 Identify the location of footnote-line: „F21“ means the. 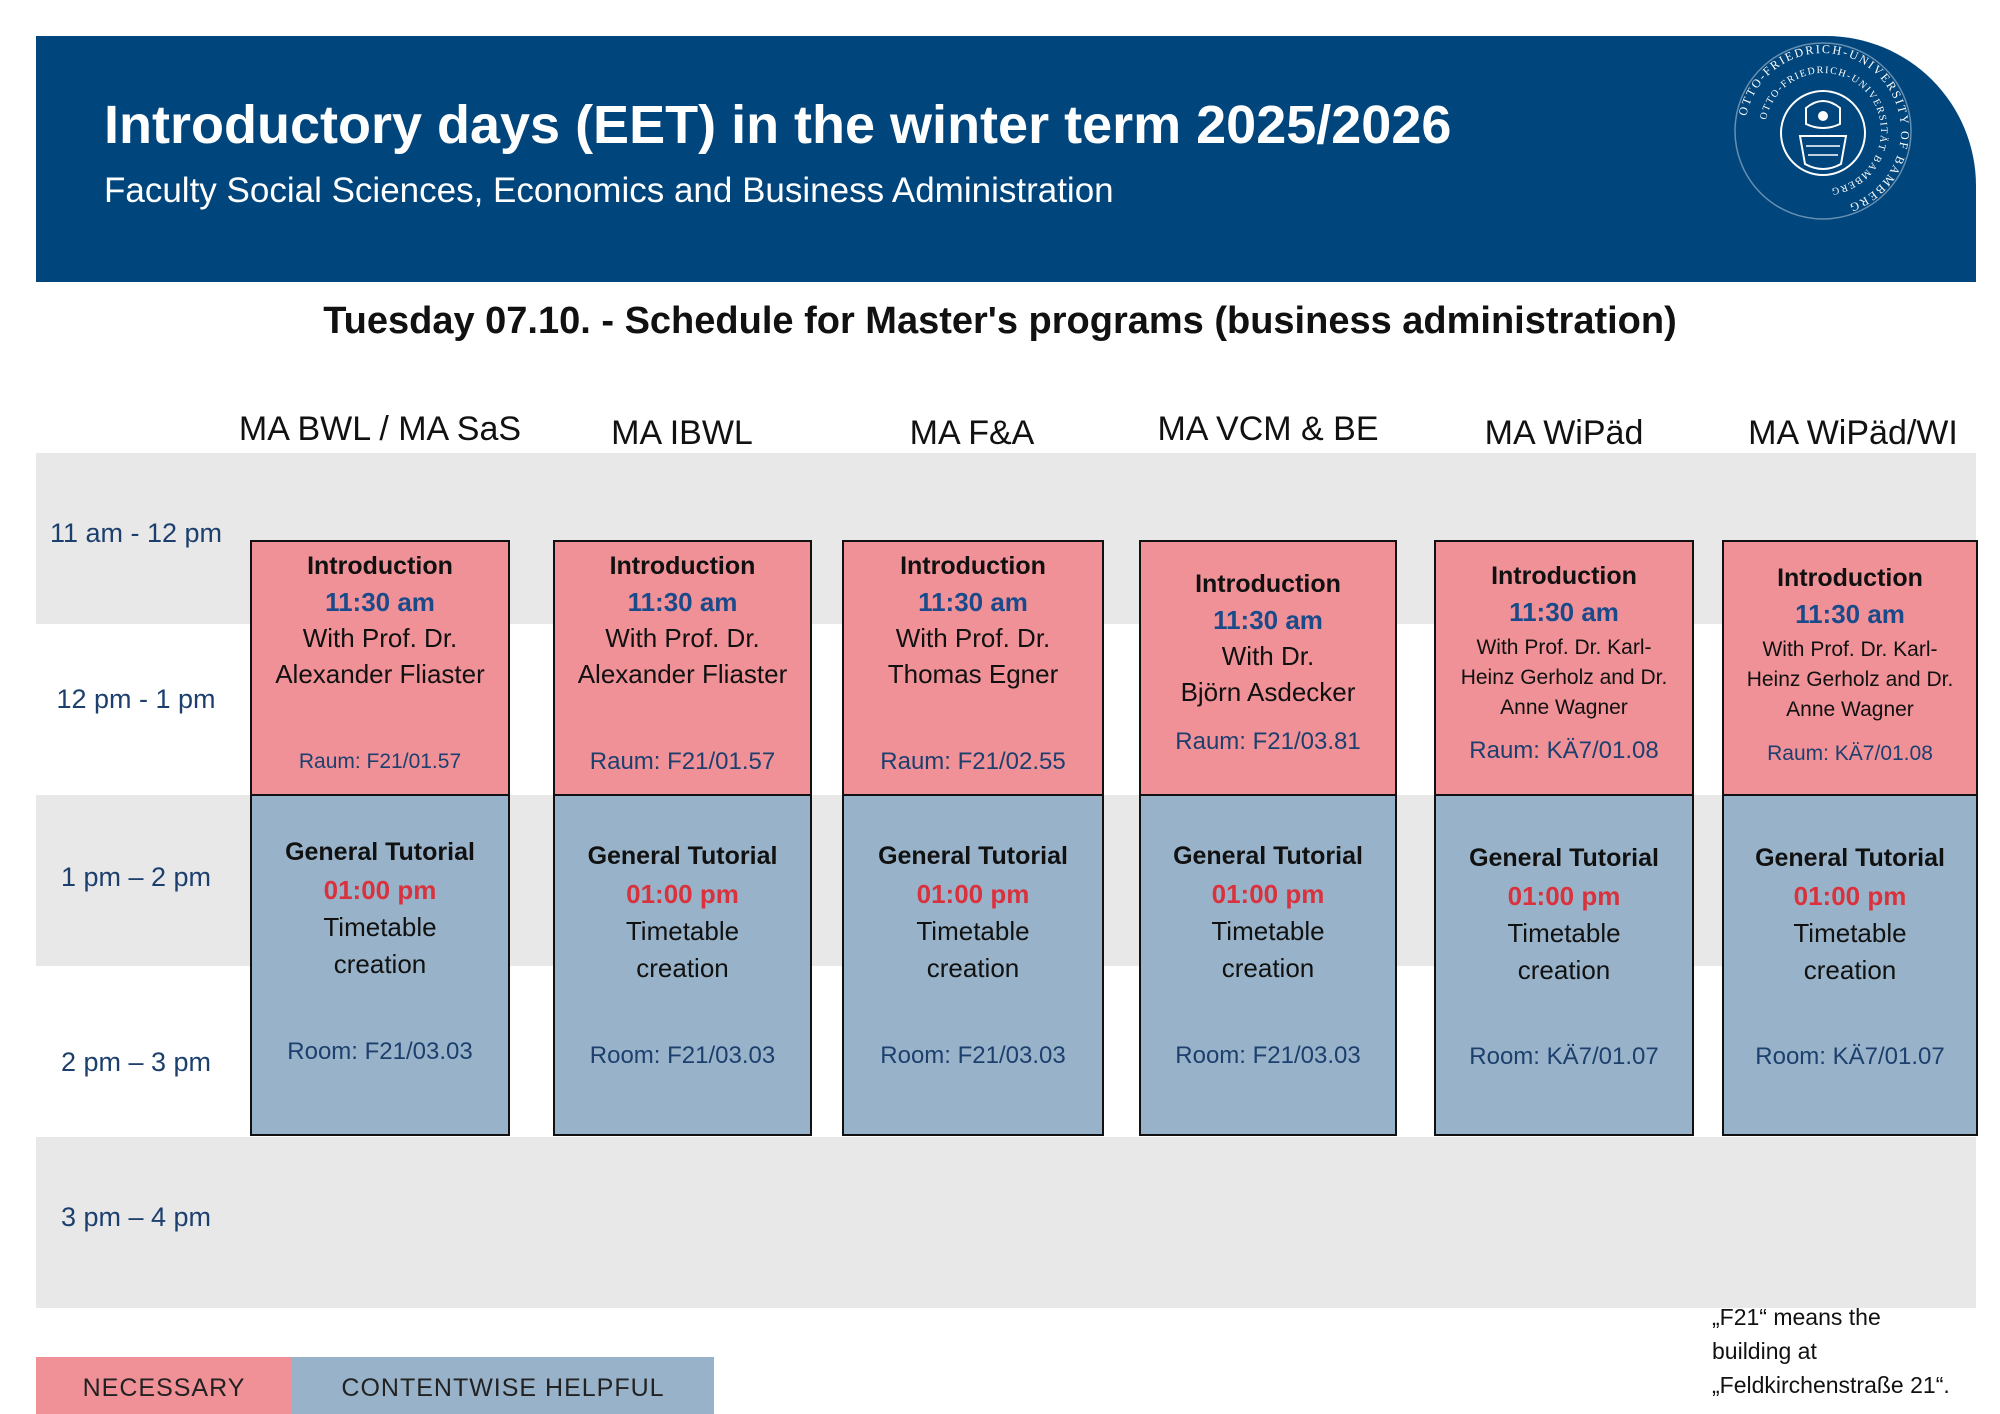
(1796, 1317).